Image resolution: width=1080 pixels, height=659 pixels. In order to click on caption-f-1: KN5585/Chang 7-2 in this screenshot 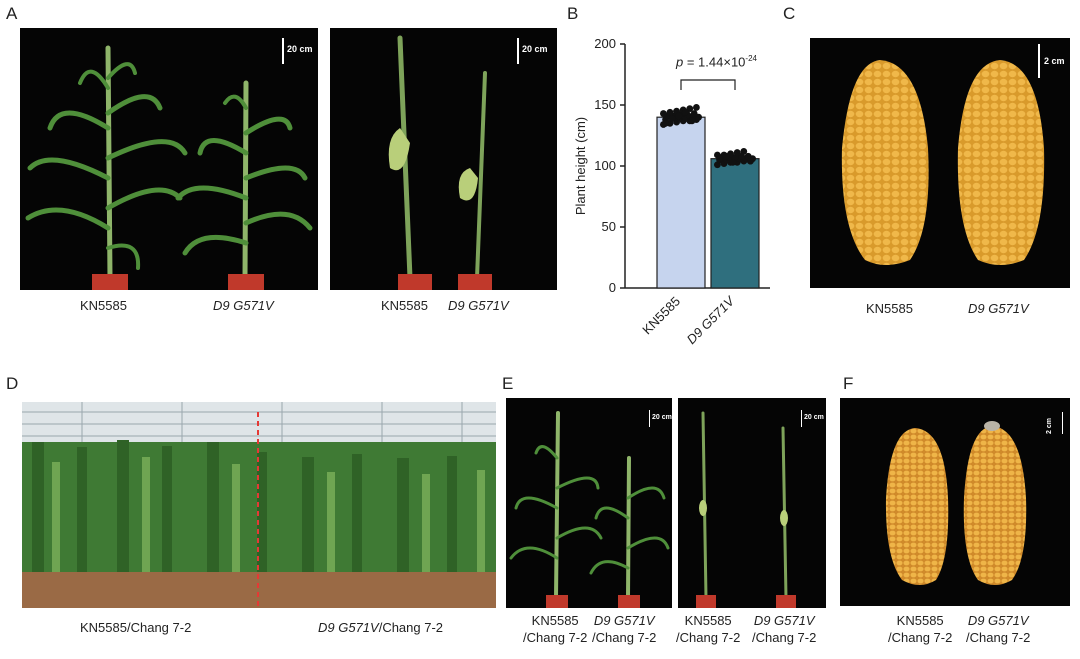, I will do `click(920, 629)`.